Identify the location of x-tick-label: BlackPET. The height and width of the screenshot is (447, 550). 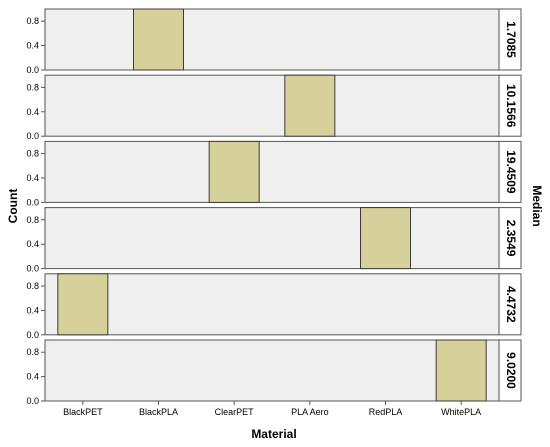
(83, 412).